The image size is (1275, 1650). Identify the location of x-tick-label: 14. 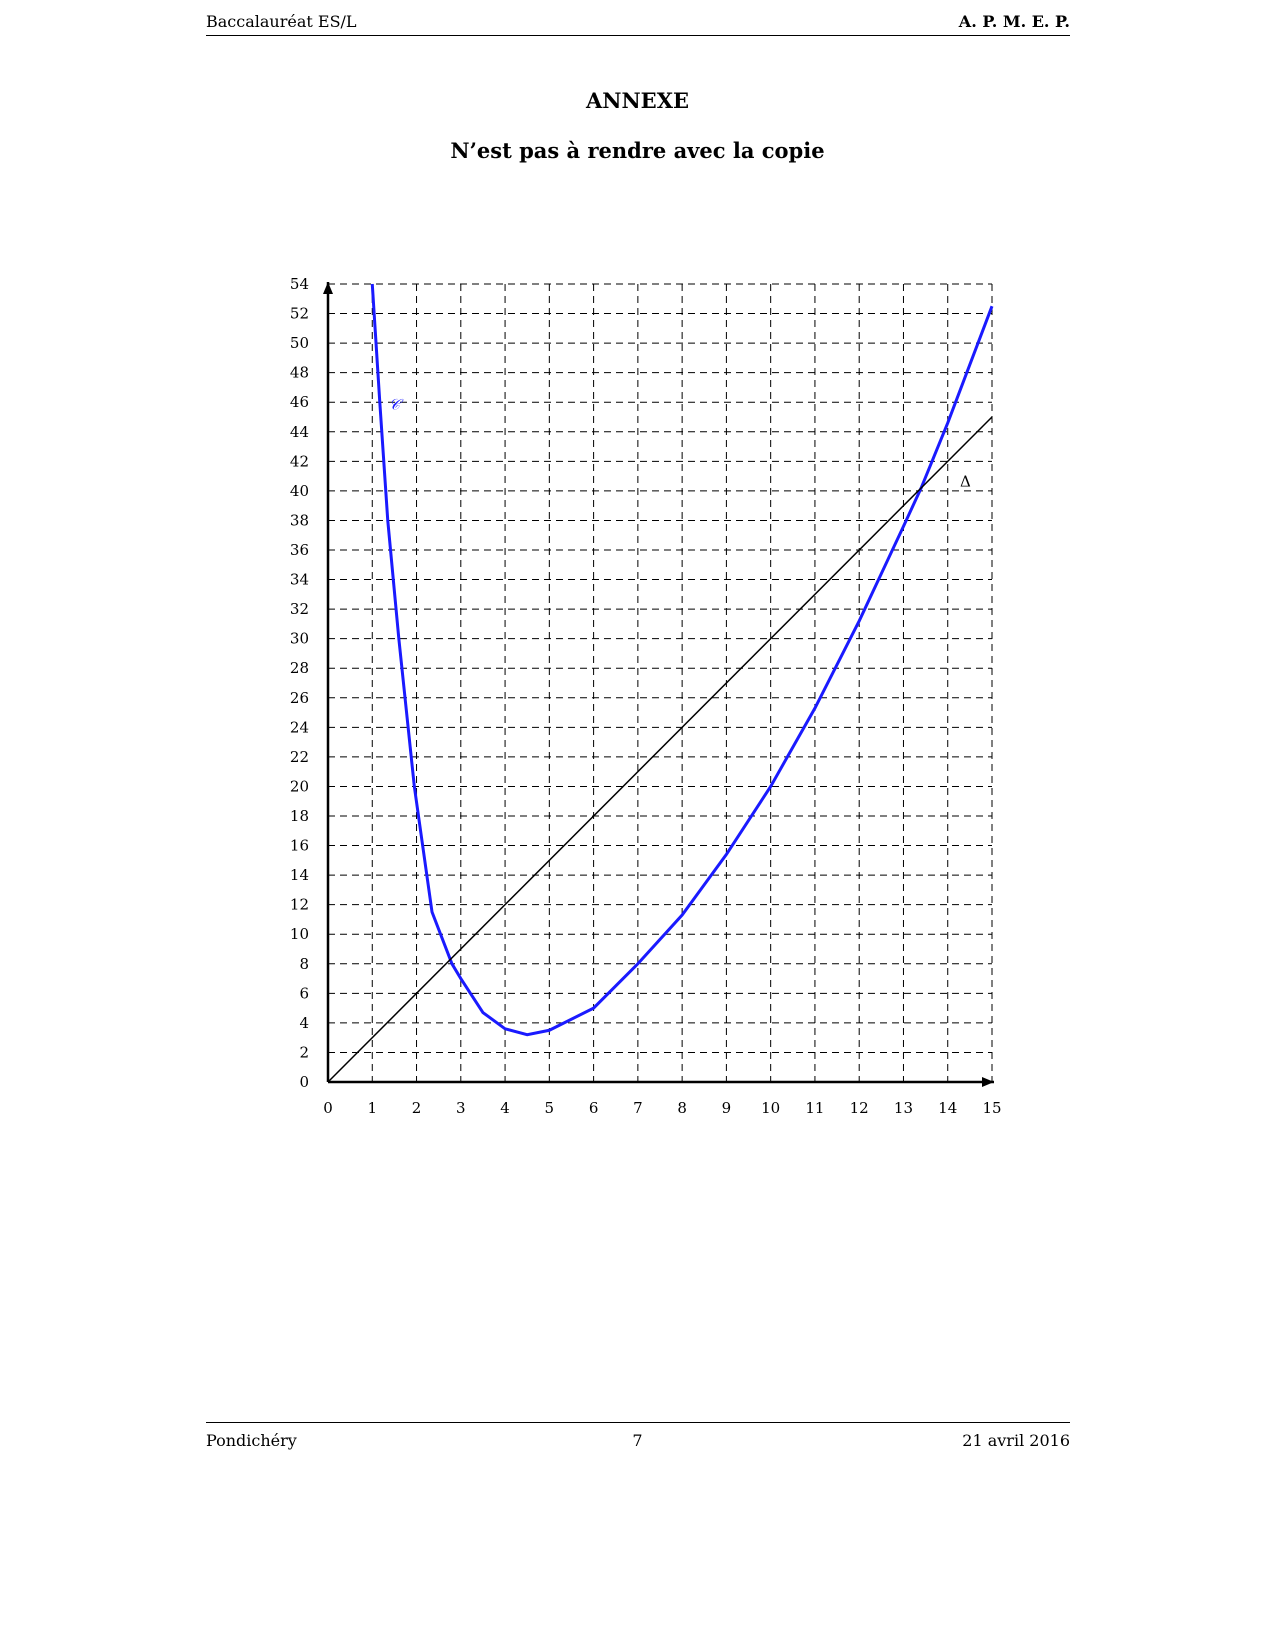
(947, 1108).